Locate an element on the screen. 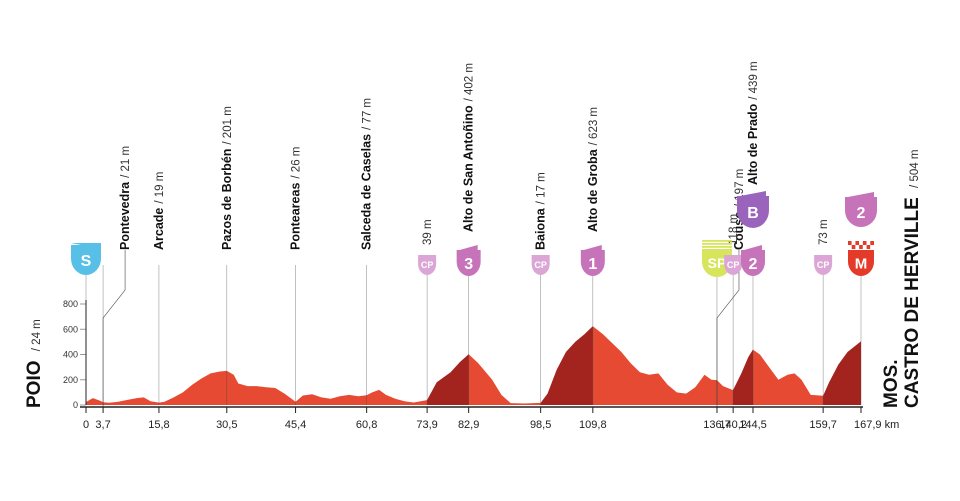  waypoint-altitude: / 201 m is located at coordinates (228, 125).